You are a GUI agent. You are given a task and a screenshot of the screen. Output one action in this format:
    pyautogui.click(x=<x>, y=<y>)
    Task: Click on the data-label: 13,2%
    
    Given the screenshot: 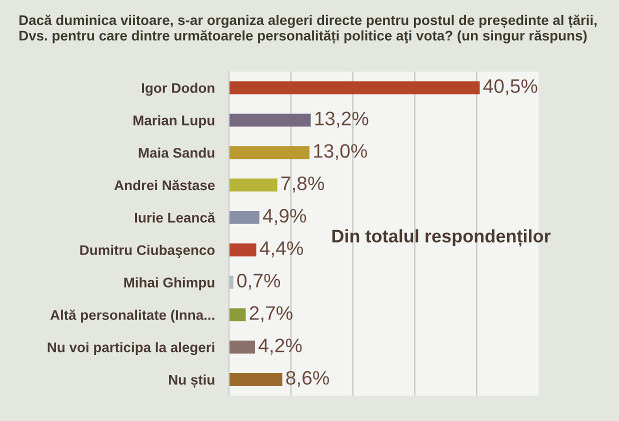 What is the action you would take?
    pyautogui.click(x=341, y=120)
    